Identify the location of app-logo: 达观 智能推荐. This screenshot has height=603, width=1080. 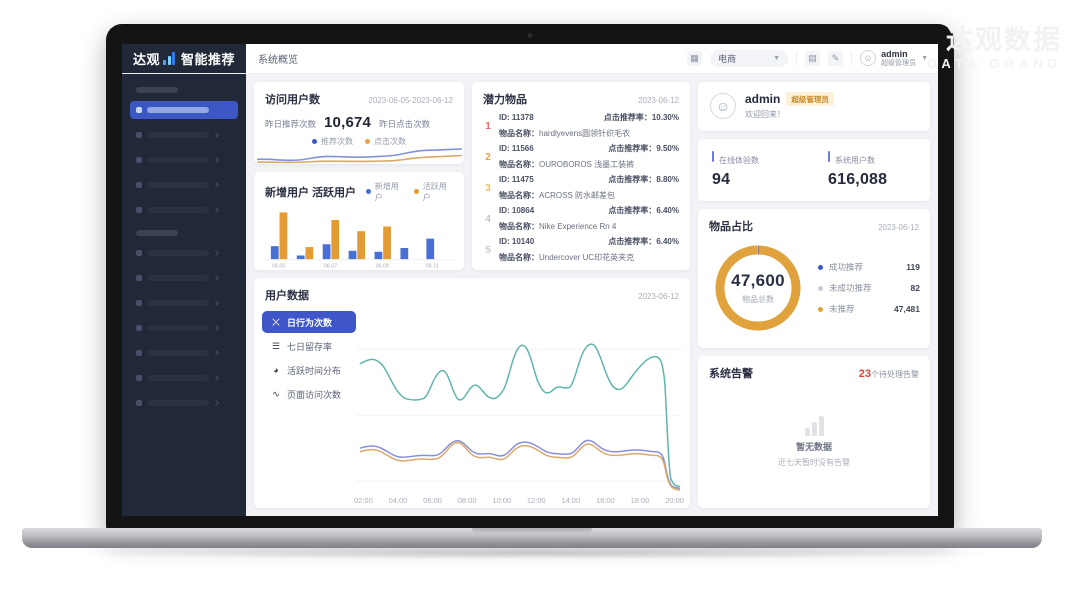
(184, 58).